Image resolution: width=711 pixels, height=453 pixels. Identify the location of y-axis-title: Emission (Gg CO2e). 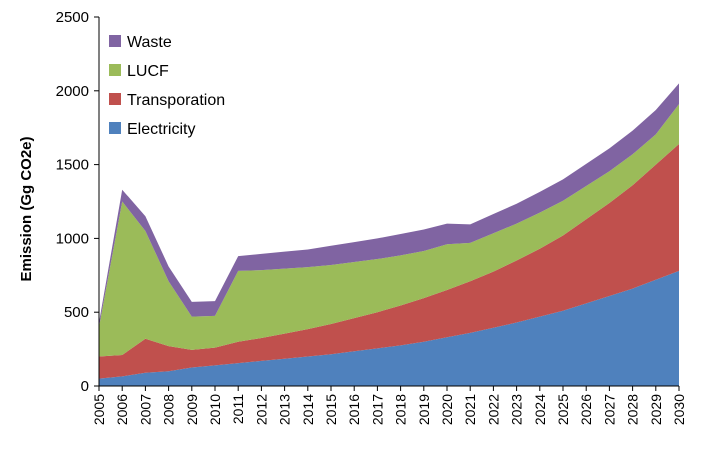
(26, 208).